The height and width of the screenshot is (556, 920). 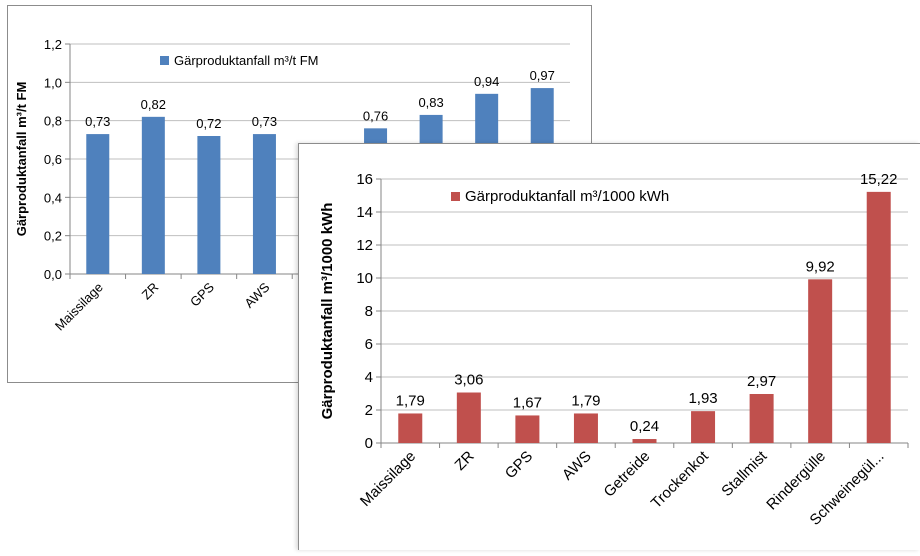 I want to click on y-tick-label: 16, so click(x=364, y=179).